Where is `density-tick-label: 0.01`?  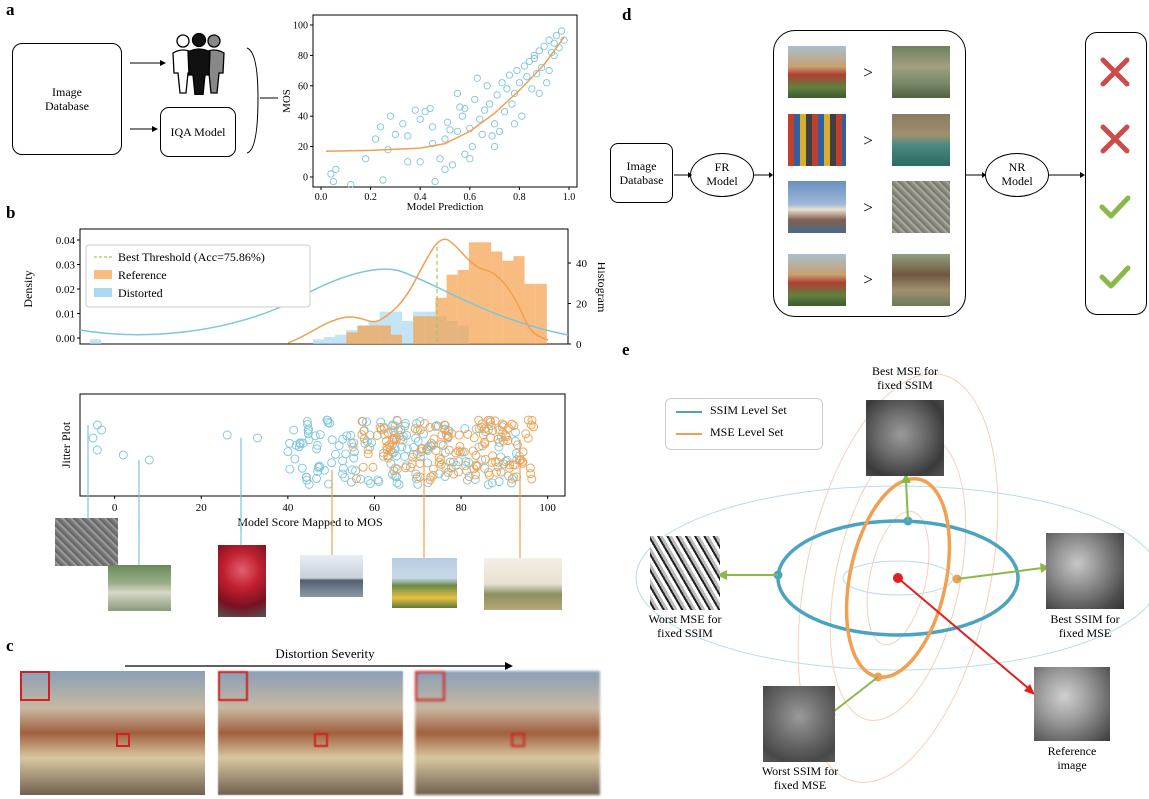 density-tick-label: 0.01 is located at coordinates (65, 315).